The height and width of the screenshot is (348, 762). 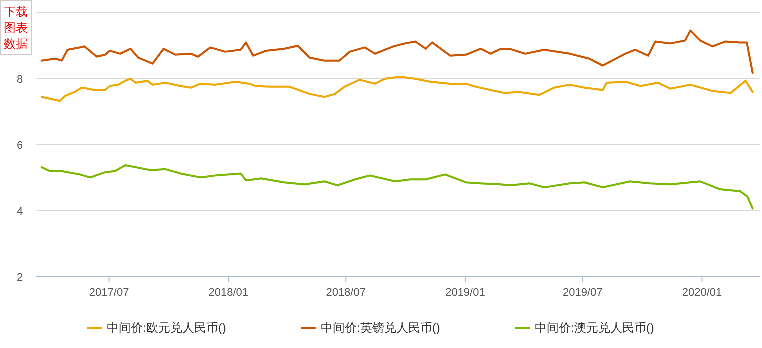 I want to click on x-tick-label: 2019/01, so click(x=466, y=293).